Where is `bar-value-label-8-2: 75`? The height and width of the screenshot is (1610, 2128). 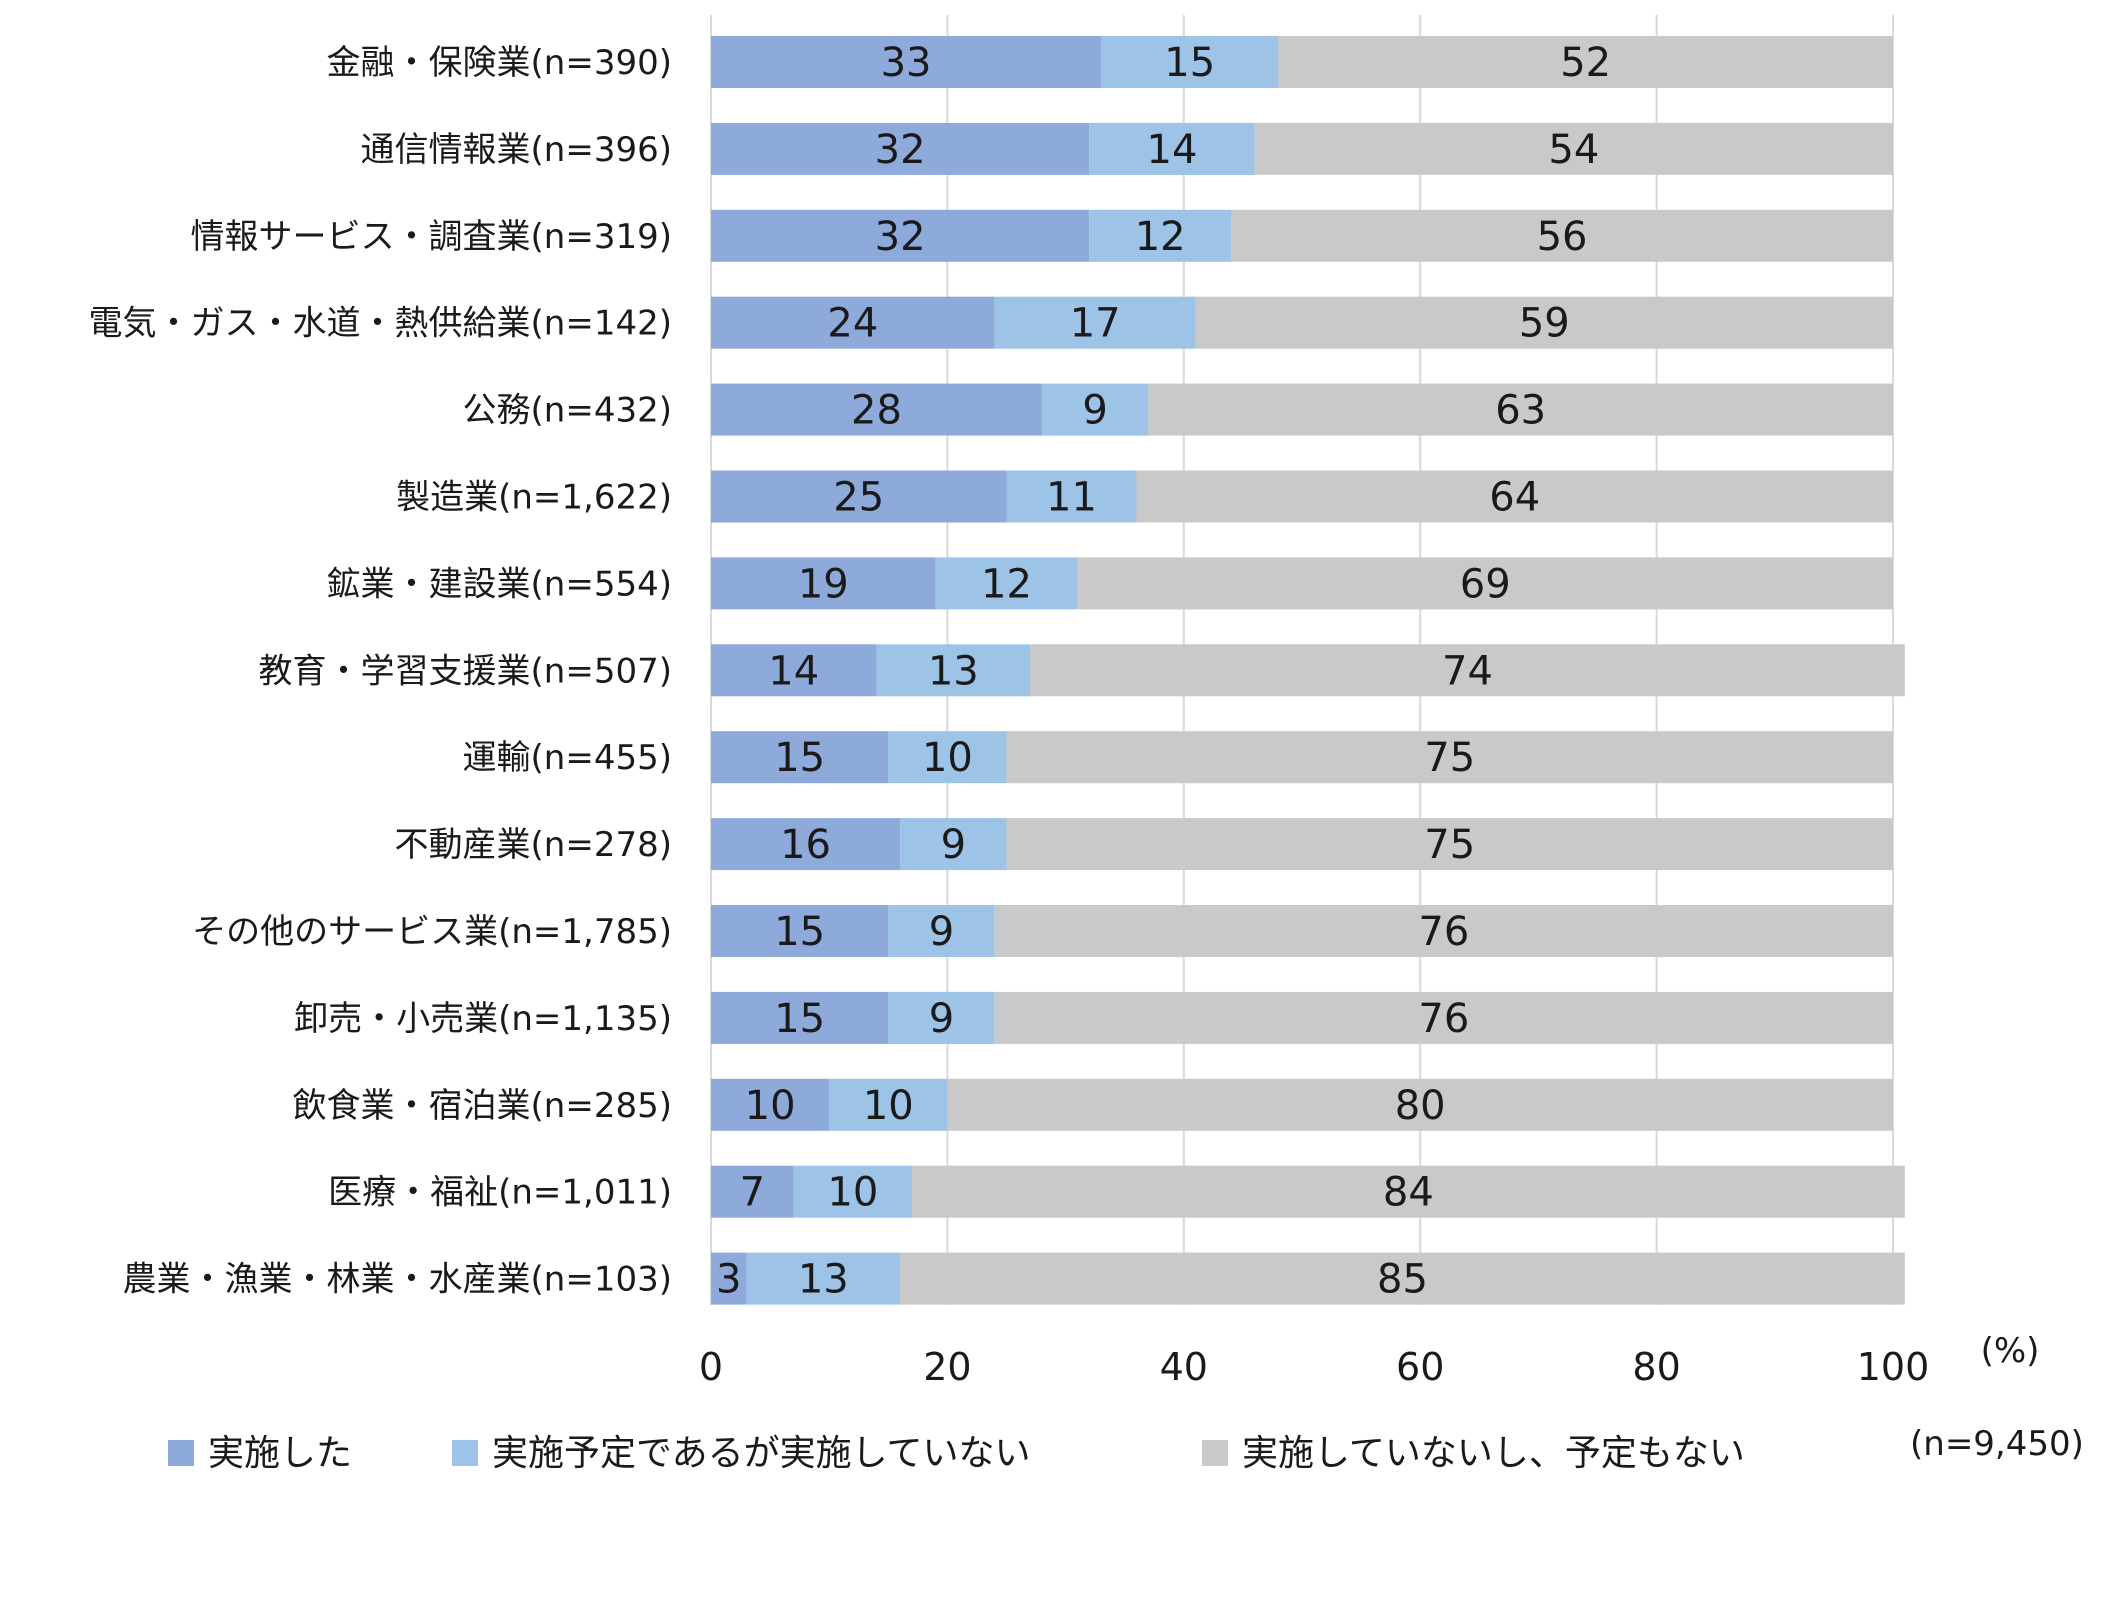
bar-value-label-8-2: 75 is located at coordinates (1449, 758).